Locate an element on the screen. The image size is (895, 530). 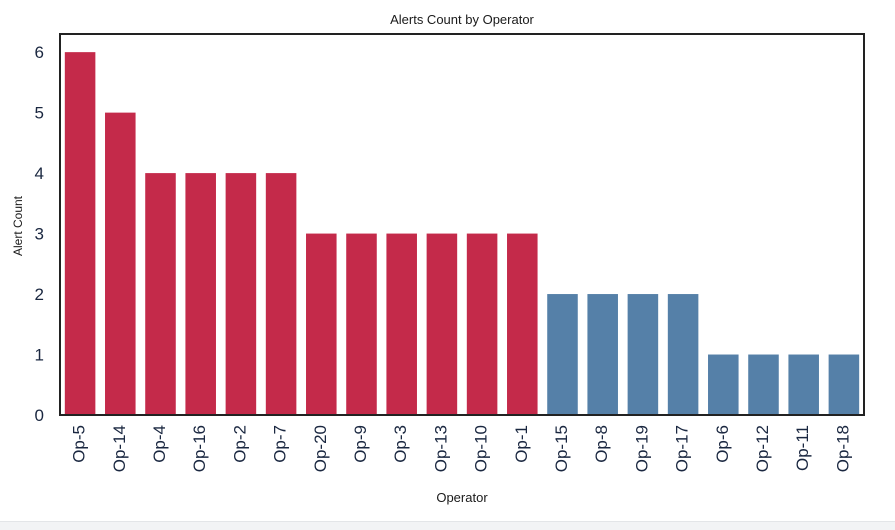
x-tick-label: Op-7 is located at coordinates (280, 444).